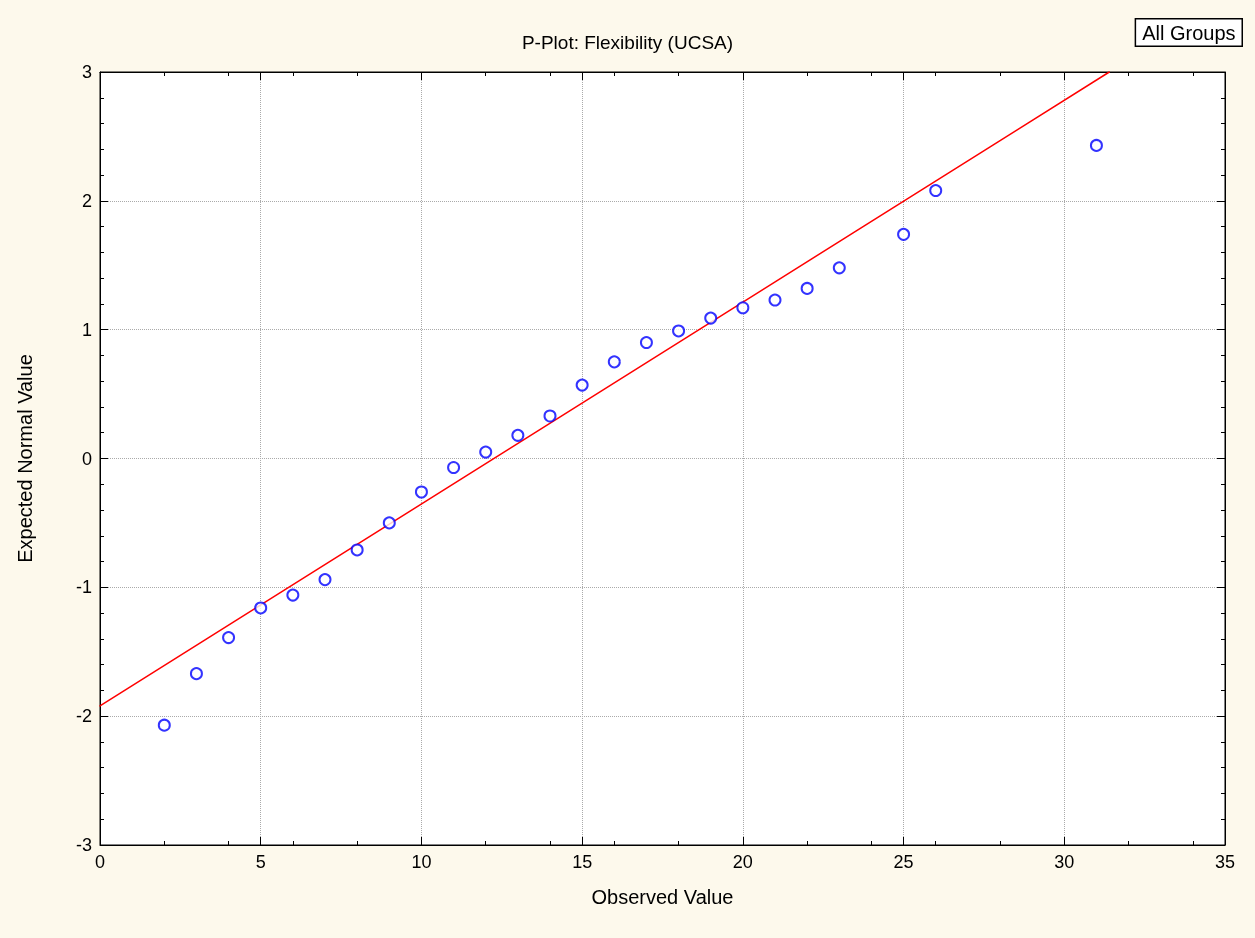 The width and height of the screenshot is (1255, 938). Describe the element at coordinates (1189, 32) in the screenshot. I see `text: All Groups` at that location.